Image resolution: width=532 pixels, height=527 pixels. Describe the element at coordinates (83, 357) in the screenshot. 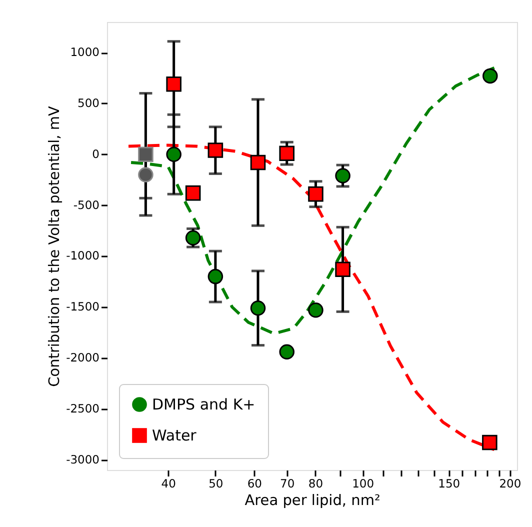

I see `y-tick-label: -2000` at that location.